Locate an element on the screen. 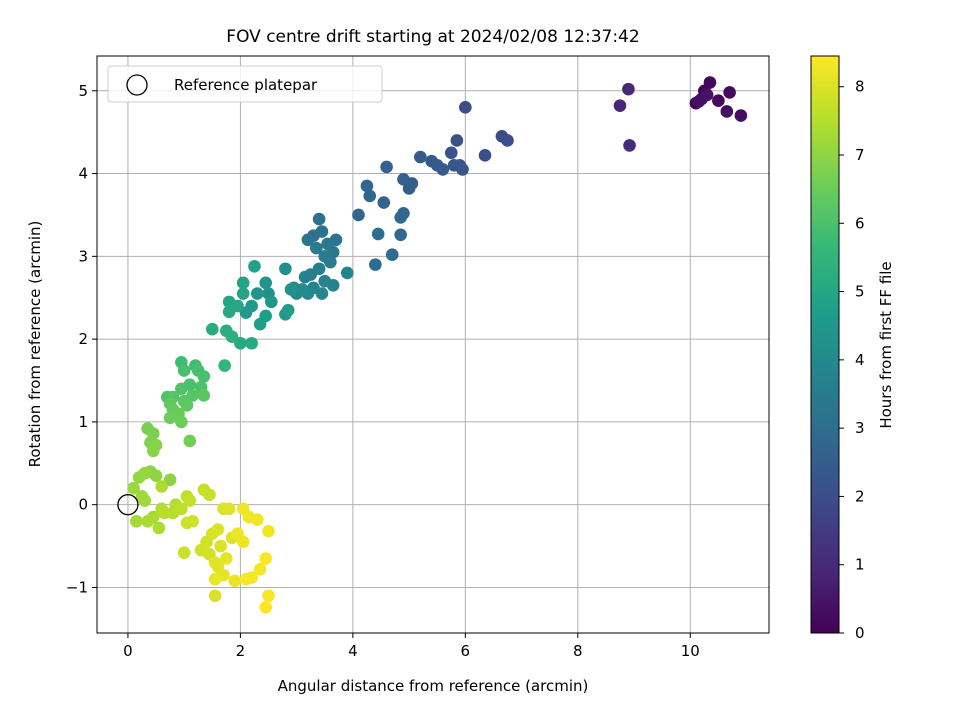  legend: Reference platepar is located at coordinates (245, 84).